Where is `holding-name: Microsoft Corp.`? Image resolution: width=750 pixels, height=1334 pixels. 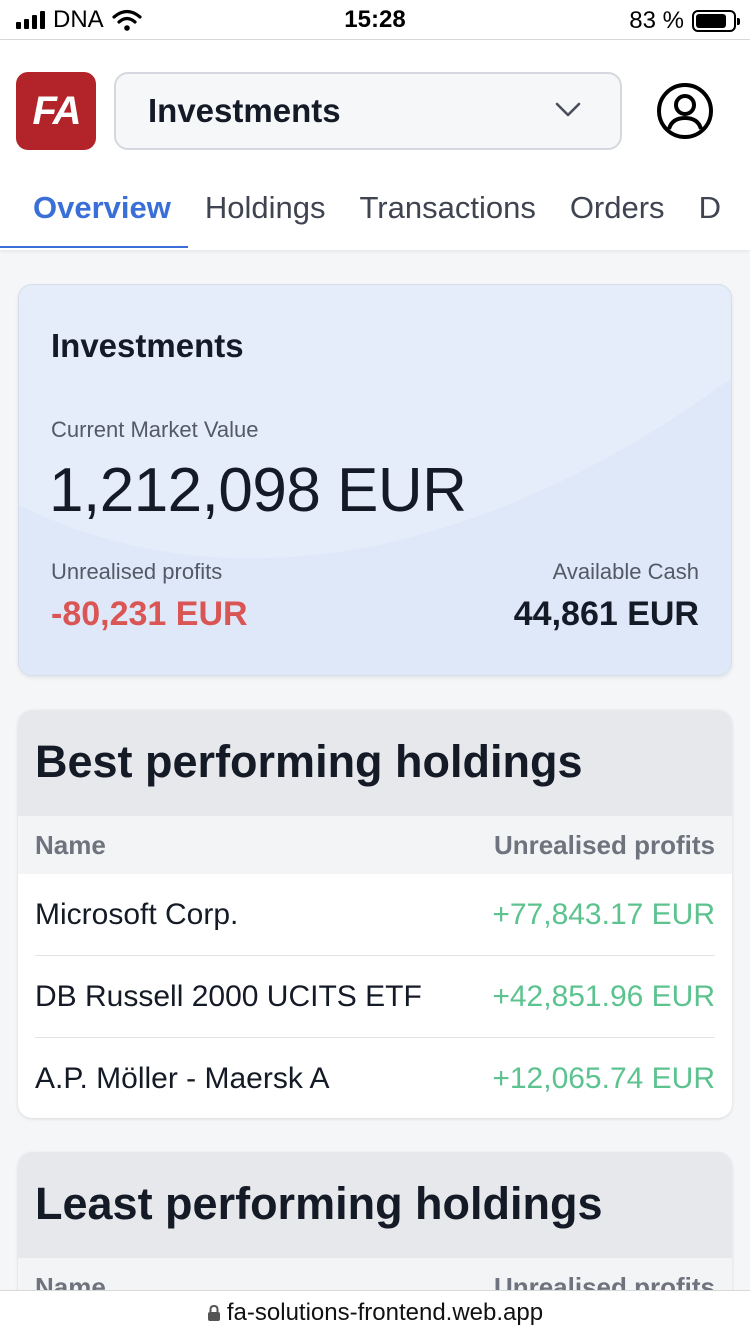 holding-name: Microsoft Corp. is located at coordinates (137, 914).